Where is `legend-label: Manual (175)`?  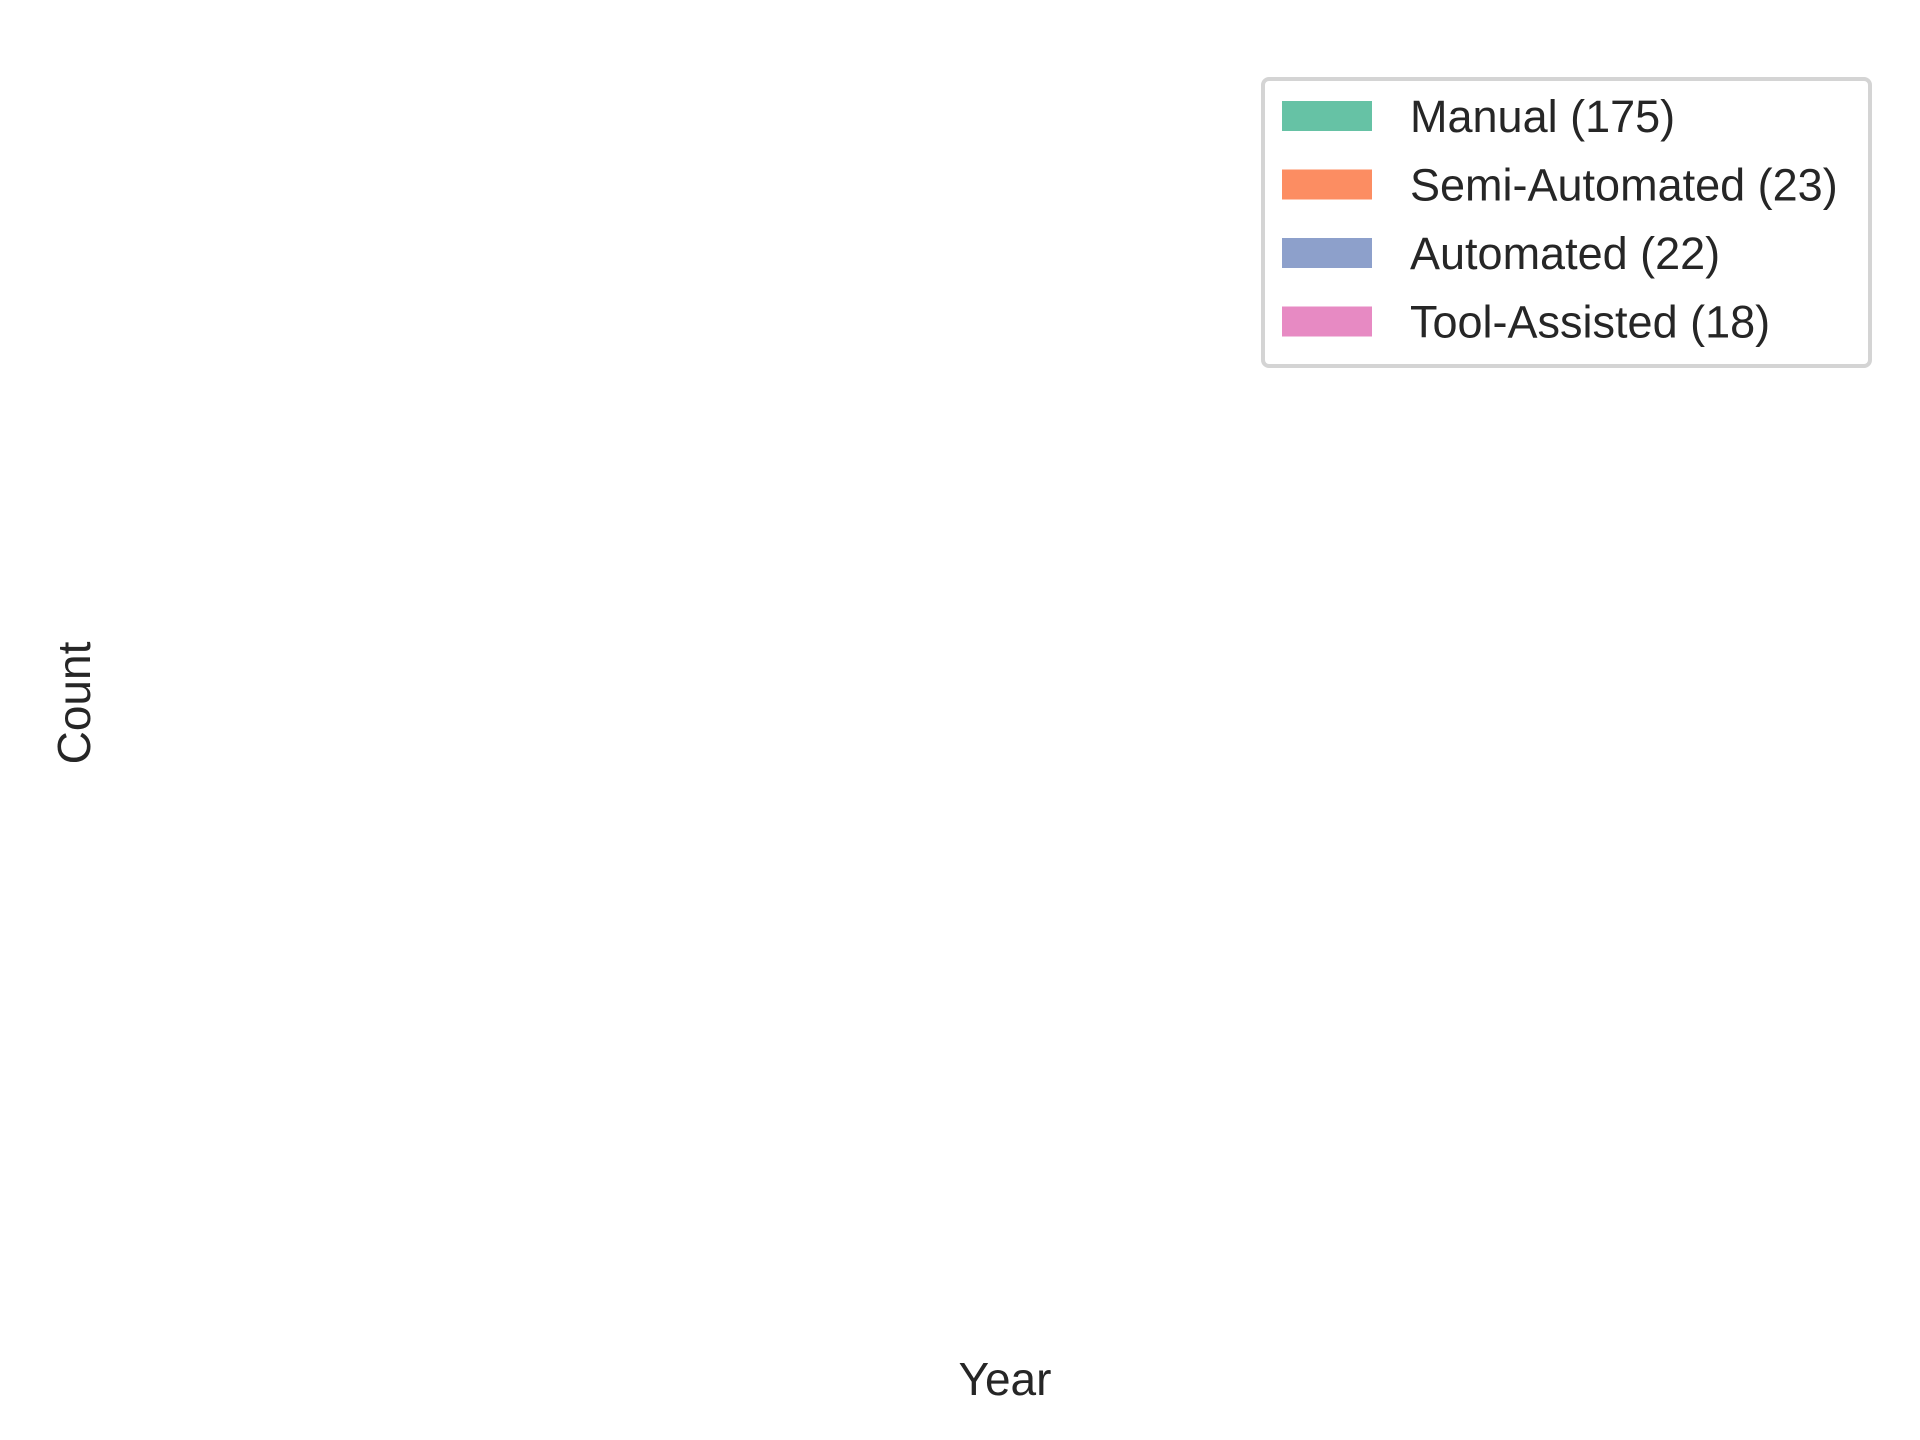 legend-label: Manual (175) is located at coordinates (1542, 116).